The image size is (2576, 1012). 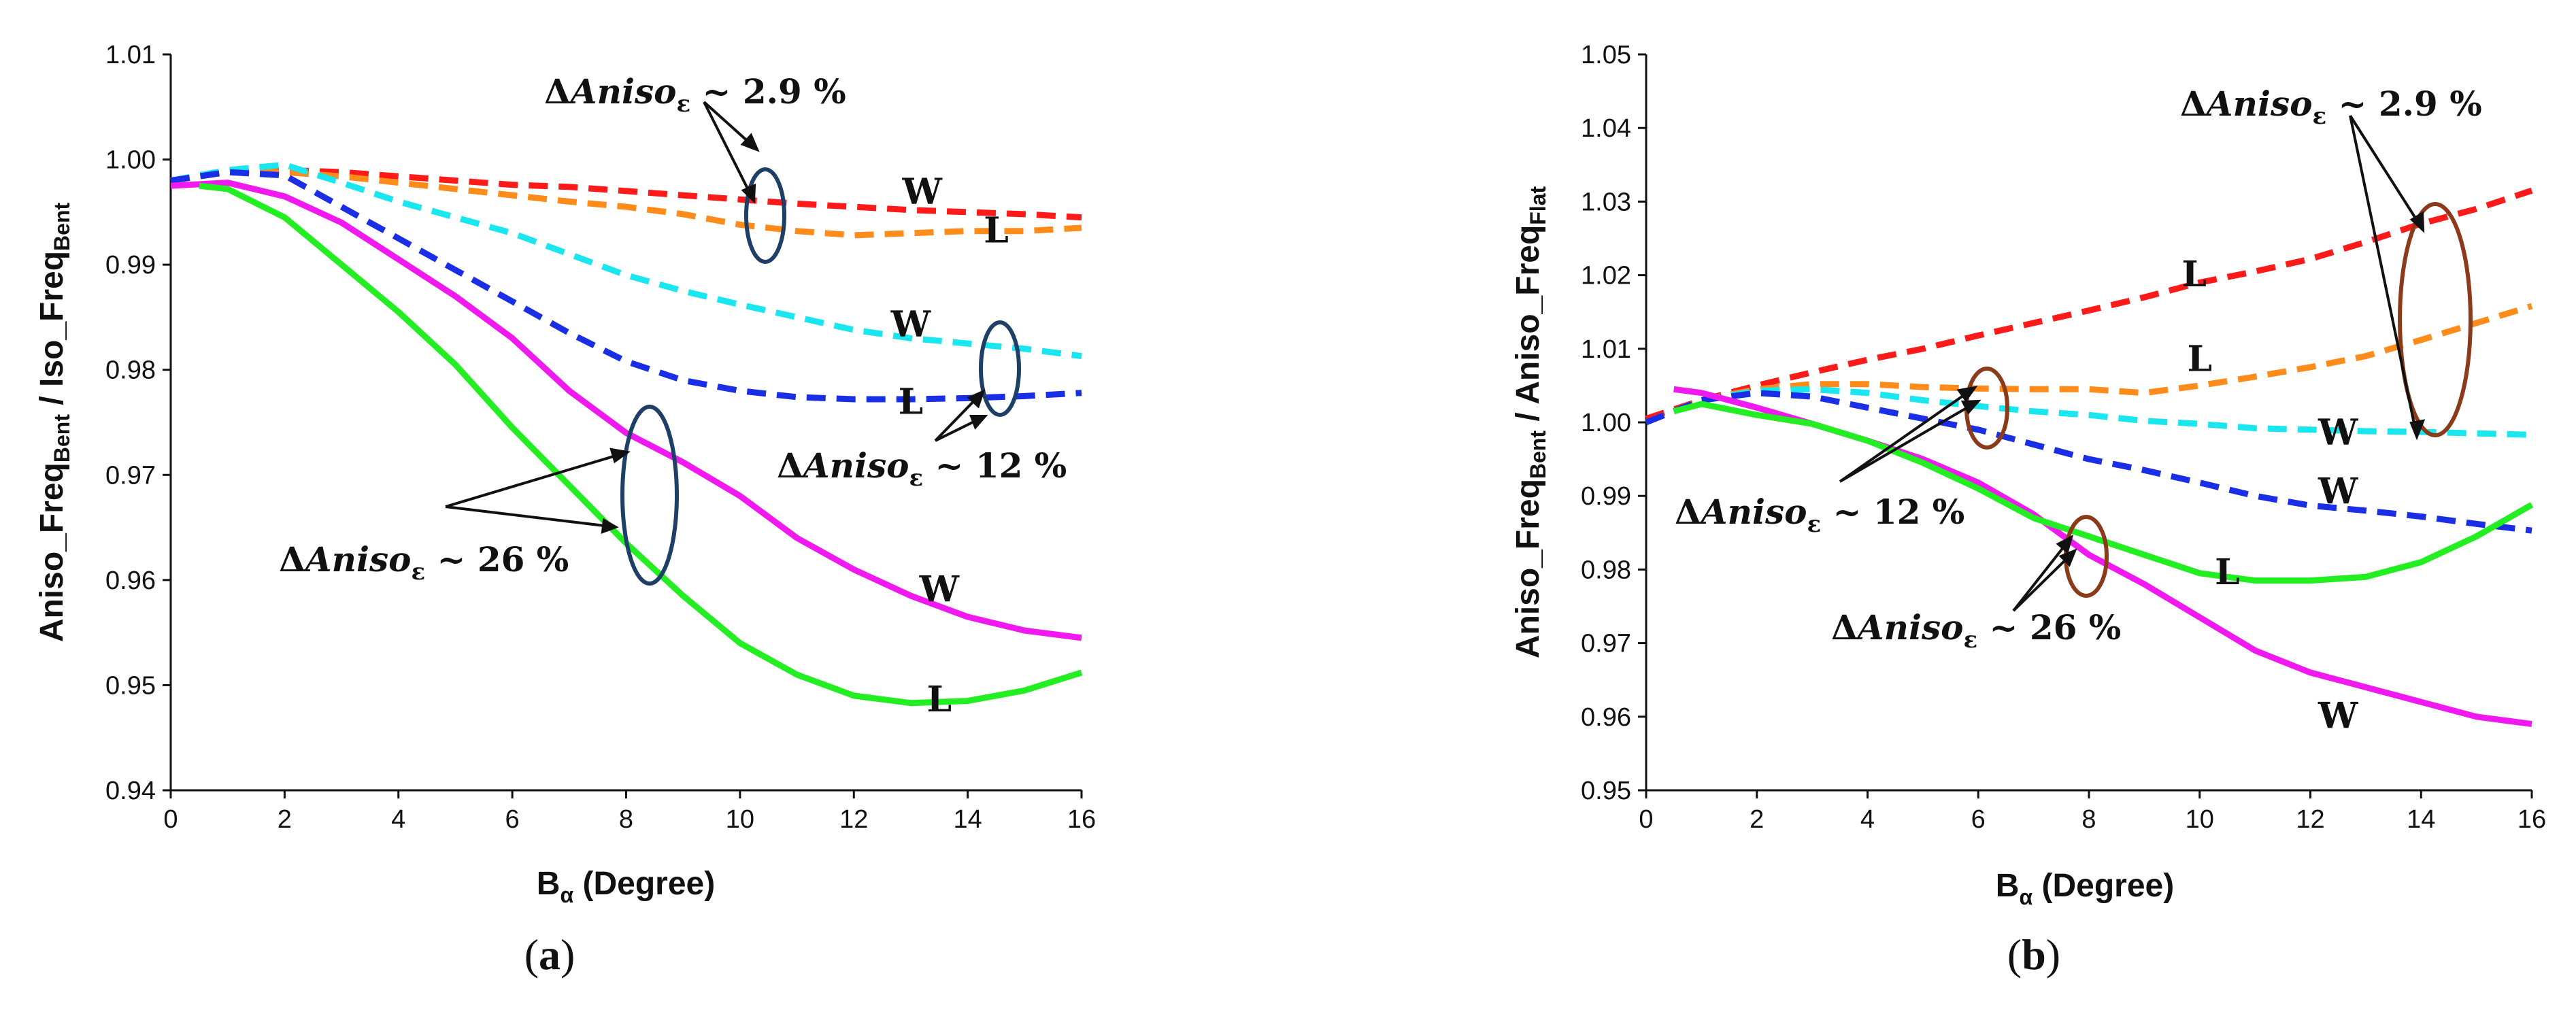 I want to click on x-axis-label-b: Bα (Degree), so click(x=2085, y=888).